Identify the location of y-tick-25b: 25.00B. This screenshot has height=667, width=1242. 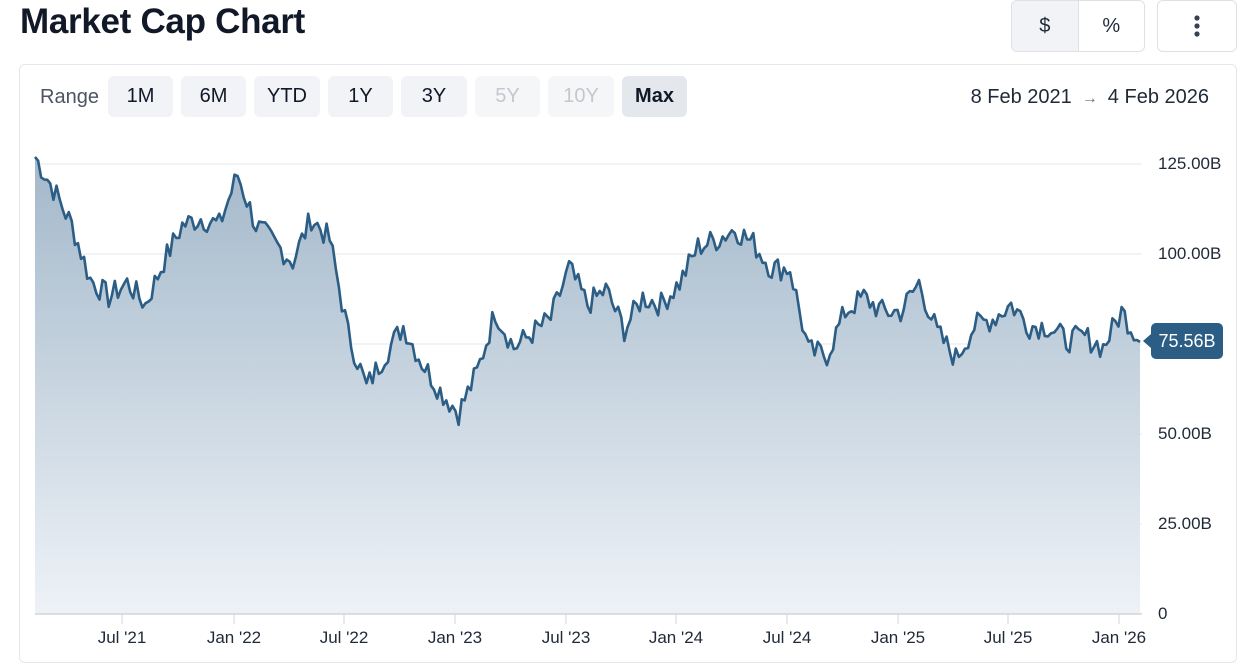
(1185, 523).